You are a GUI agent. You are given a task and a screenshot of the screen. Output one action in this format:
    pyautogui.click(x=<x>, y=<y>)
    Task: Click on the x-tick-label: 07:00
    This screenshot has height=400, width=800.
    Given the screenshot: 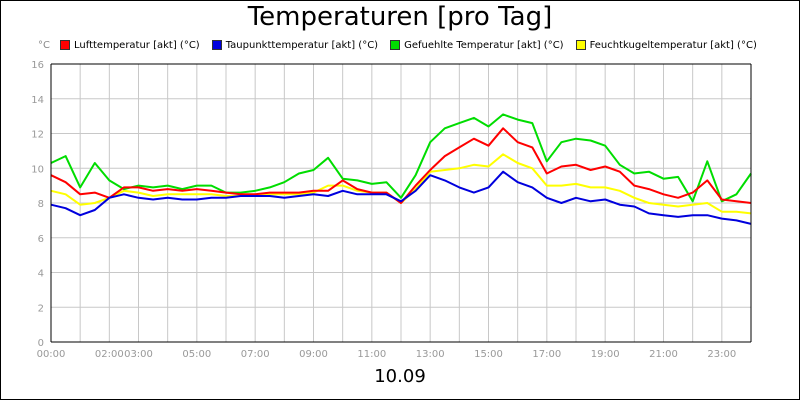 What is the action you would take?
    pyautogui.click(x=255, y=354)
    